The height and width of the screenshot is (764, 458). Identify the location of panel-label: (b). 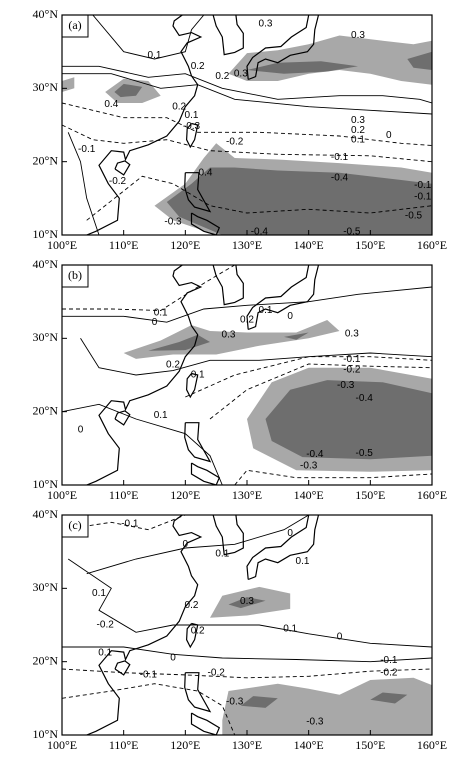
(75, 275).